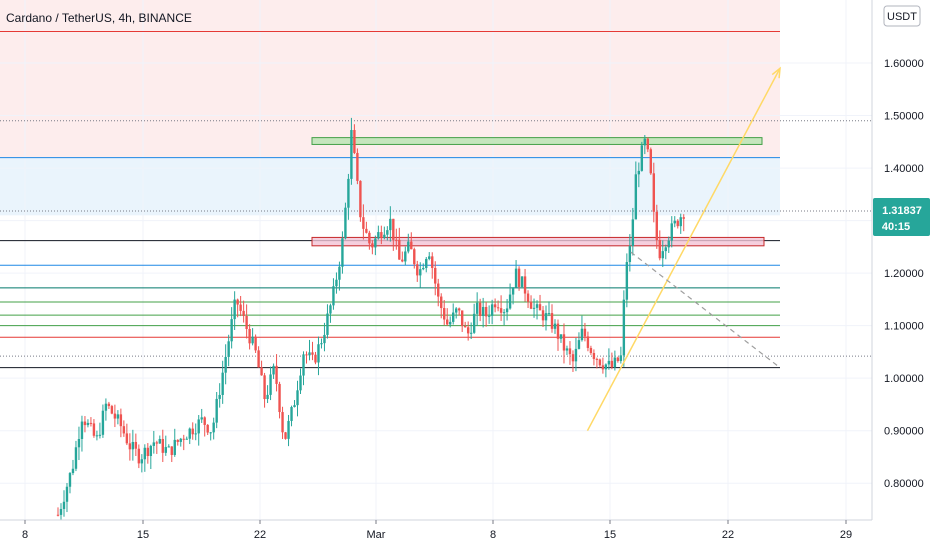 This screenshot has width=932, height=550. Describe the element at coordinates (901, 216) in the screenshot. I see `last-price-tag-bg` at that location.